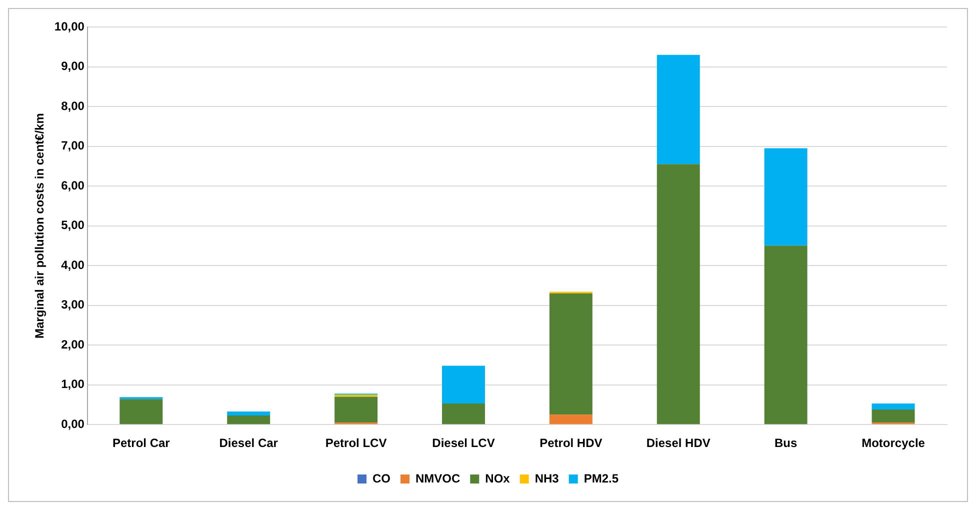  Describe the element at coordinates (73, 105) in the screenshot. I see `y-tick-label: 8,00` at that location.